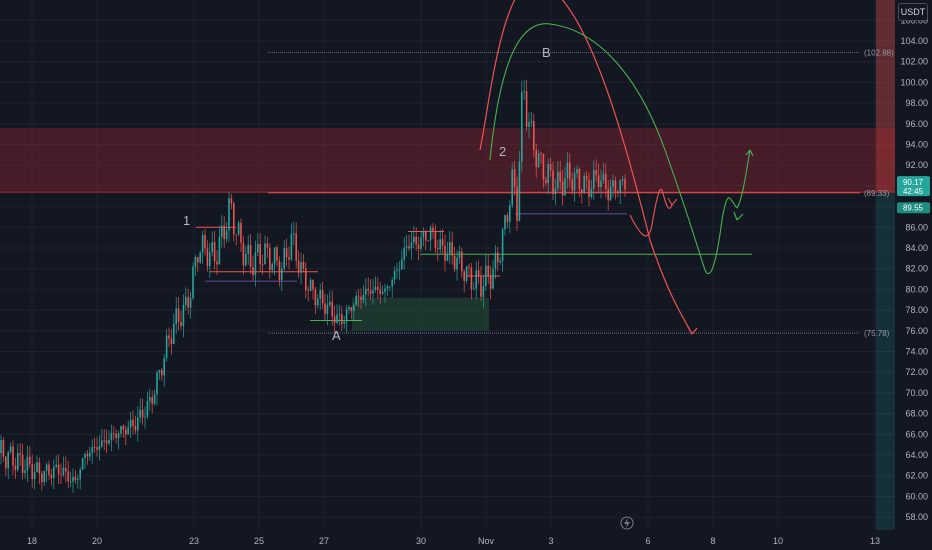 The height and width of the screenshot is (550, 932). I want to click on x-tick-label: 30, so click(421, 541).